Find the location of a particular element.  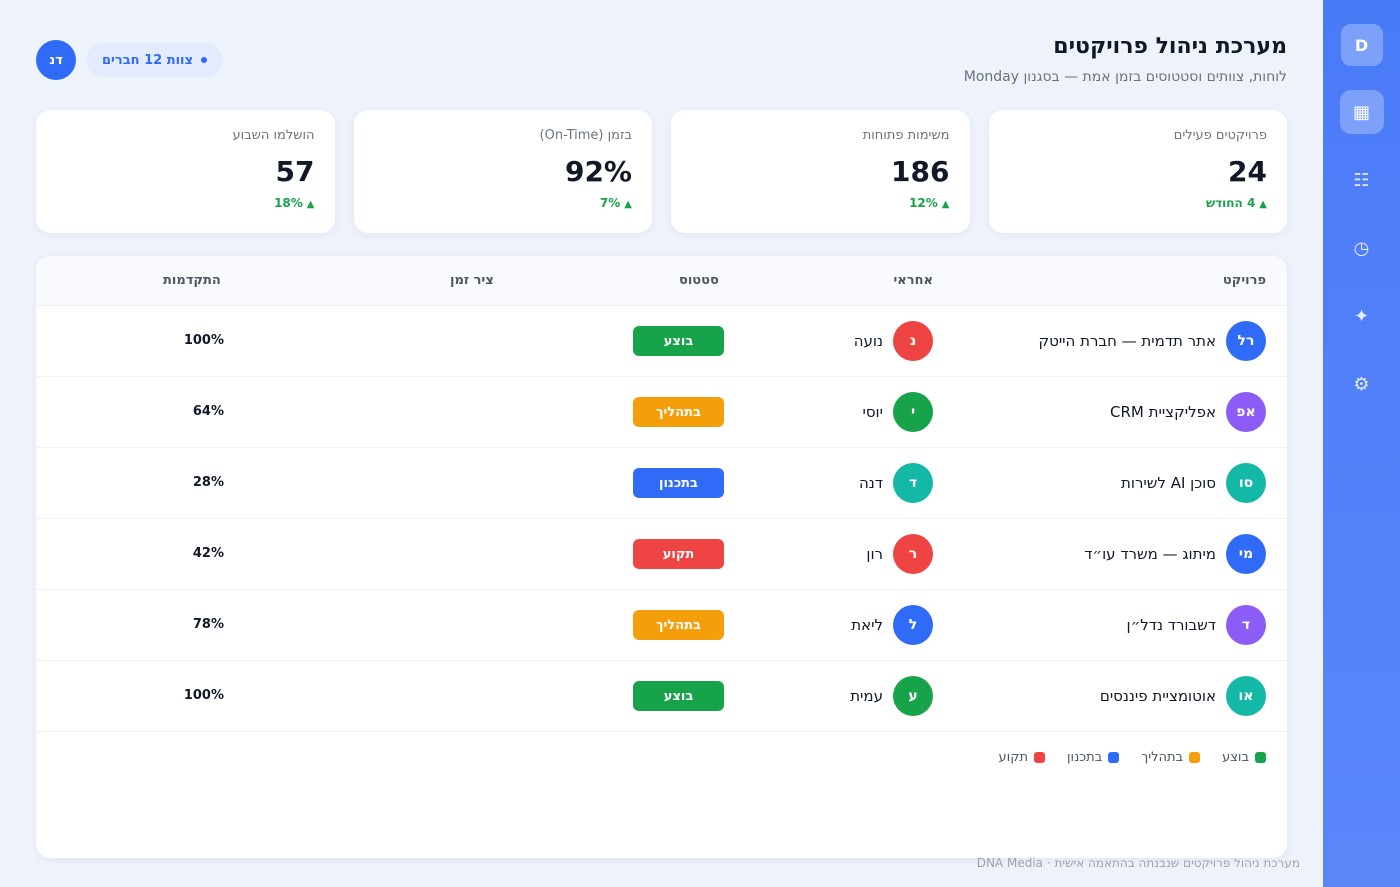

legend-item: בתהליך is located at coordinates (1171, 757).